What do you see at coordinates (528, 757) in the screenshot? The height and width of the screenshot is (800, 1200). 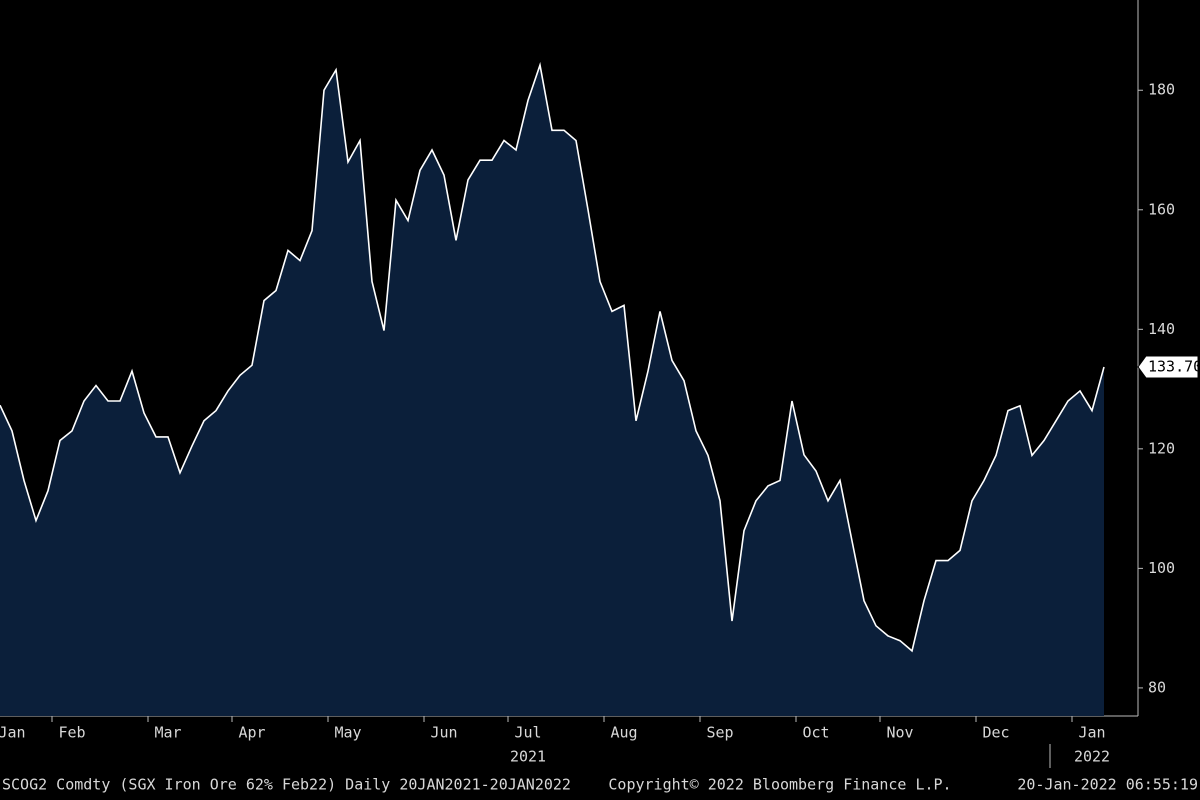 I see `x-year-label: 2021` at bounding box center [528, 757].